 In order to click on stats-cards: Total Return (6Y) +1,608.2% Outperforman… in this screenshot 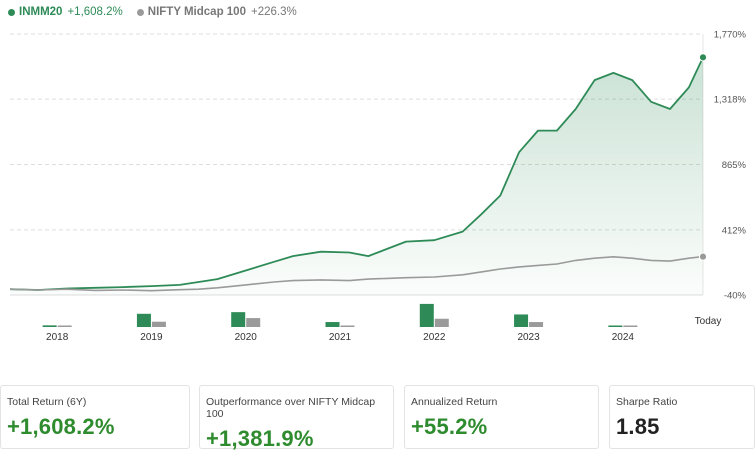, I will do `click(377, 418)`.